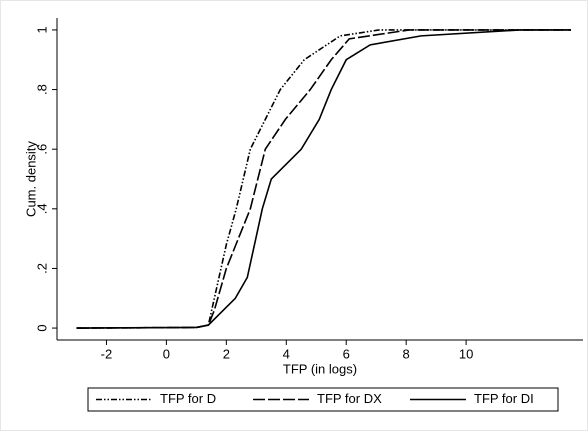  I want to click on x-tick-label: -2, so click(107, 353).